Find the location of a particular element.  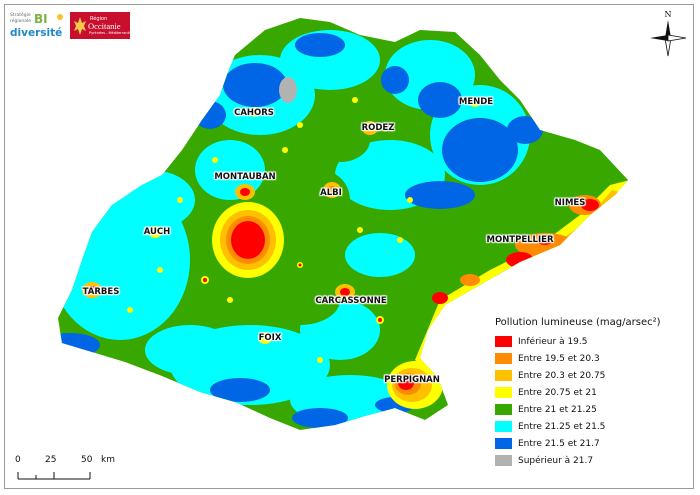

city-label-rodez: RODEZ is located at coordinates (378, 128).